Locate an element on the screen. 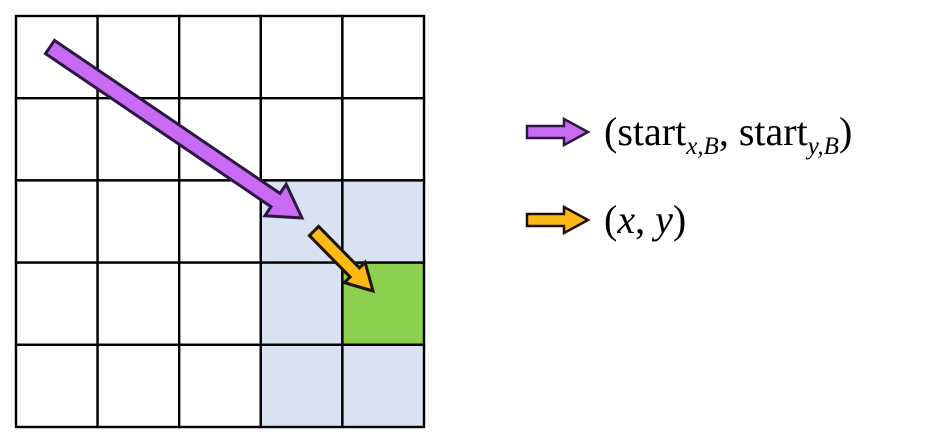  legend: (startx,B, starty,B) (x, y) is located at coordinates (688, 175).